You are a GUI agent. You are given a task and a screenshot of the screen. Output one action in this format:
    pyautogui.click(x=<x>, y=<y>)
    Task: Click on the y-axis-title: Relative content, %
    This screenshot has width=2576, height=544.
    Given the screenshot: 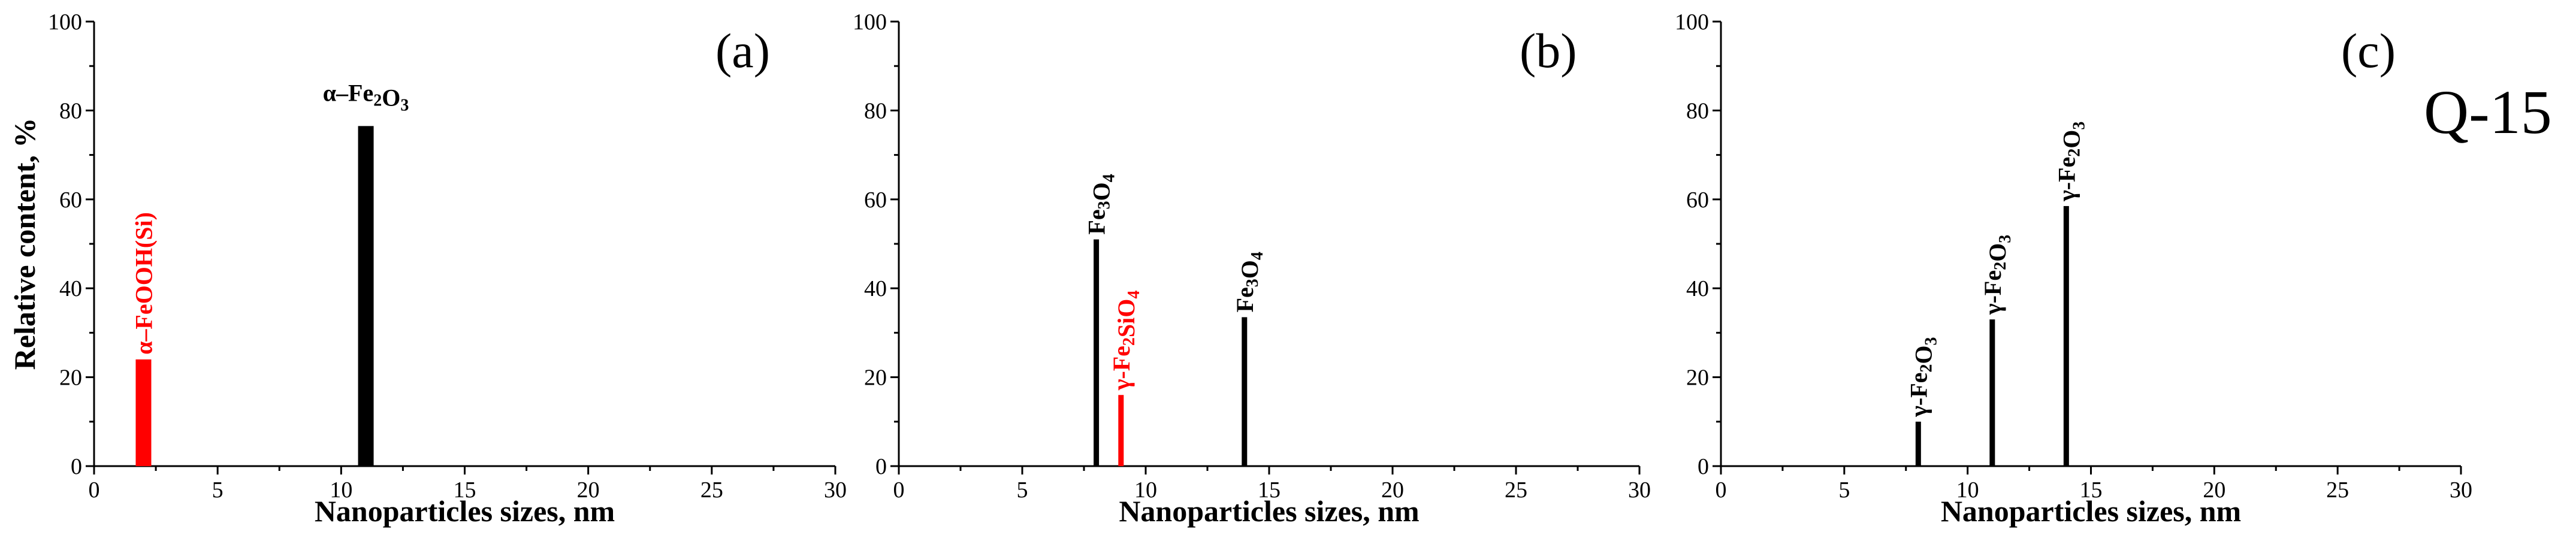 What is the action you would take?
    pyautogui.click(x=25, y=244)
    